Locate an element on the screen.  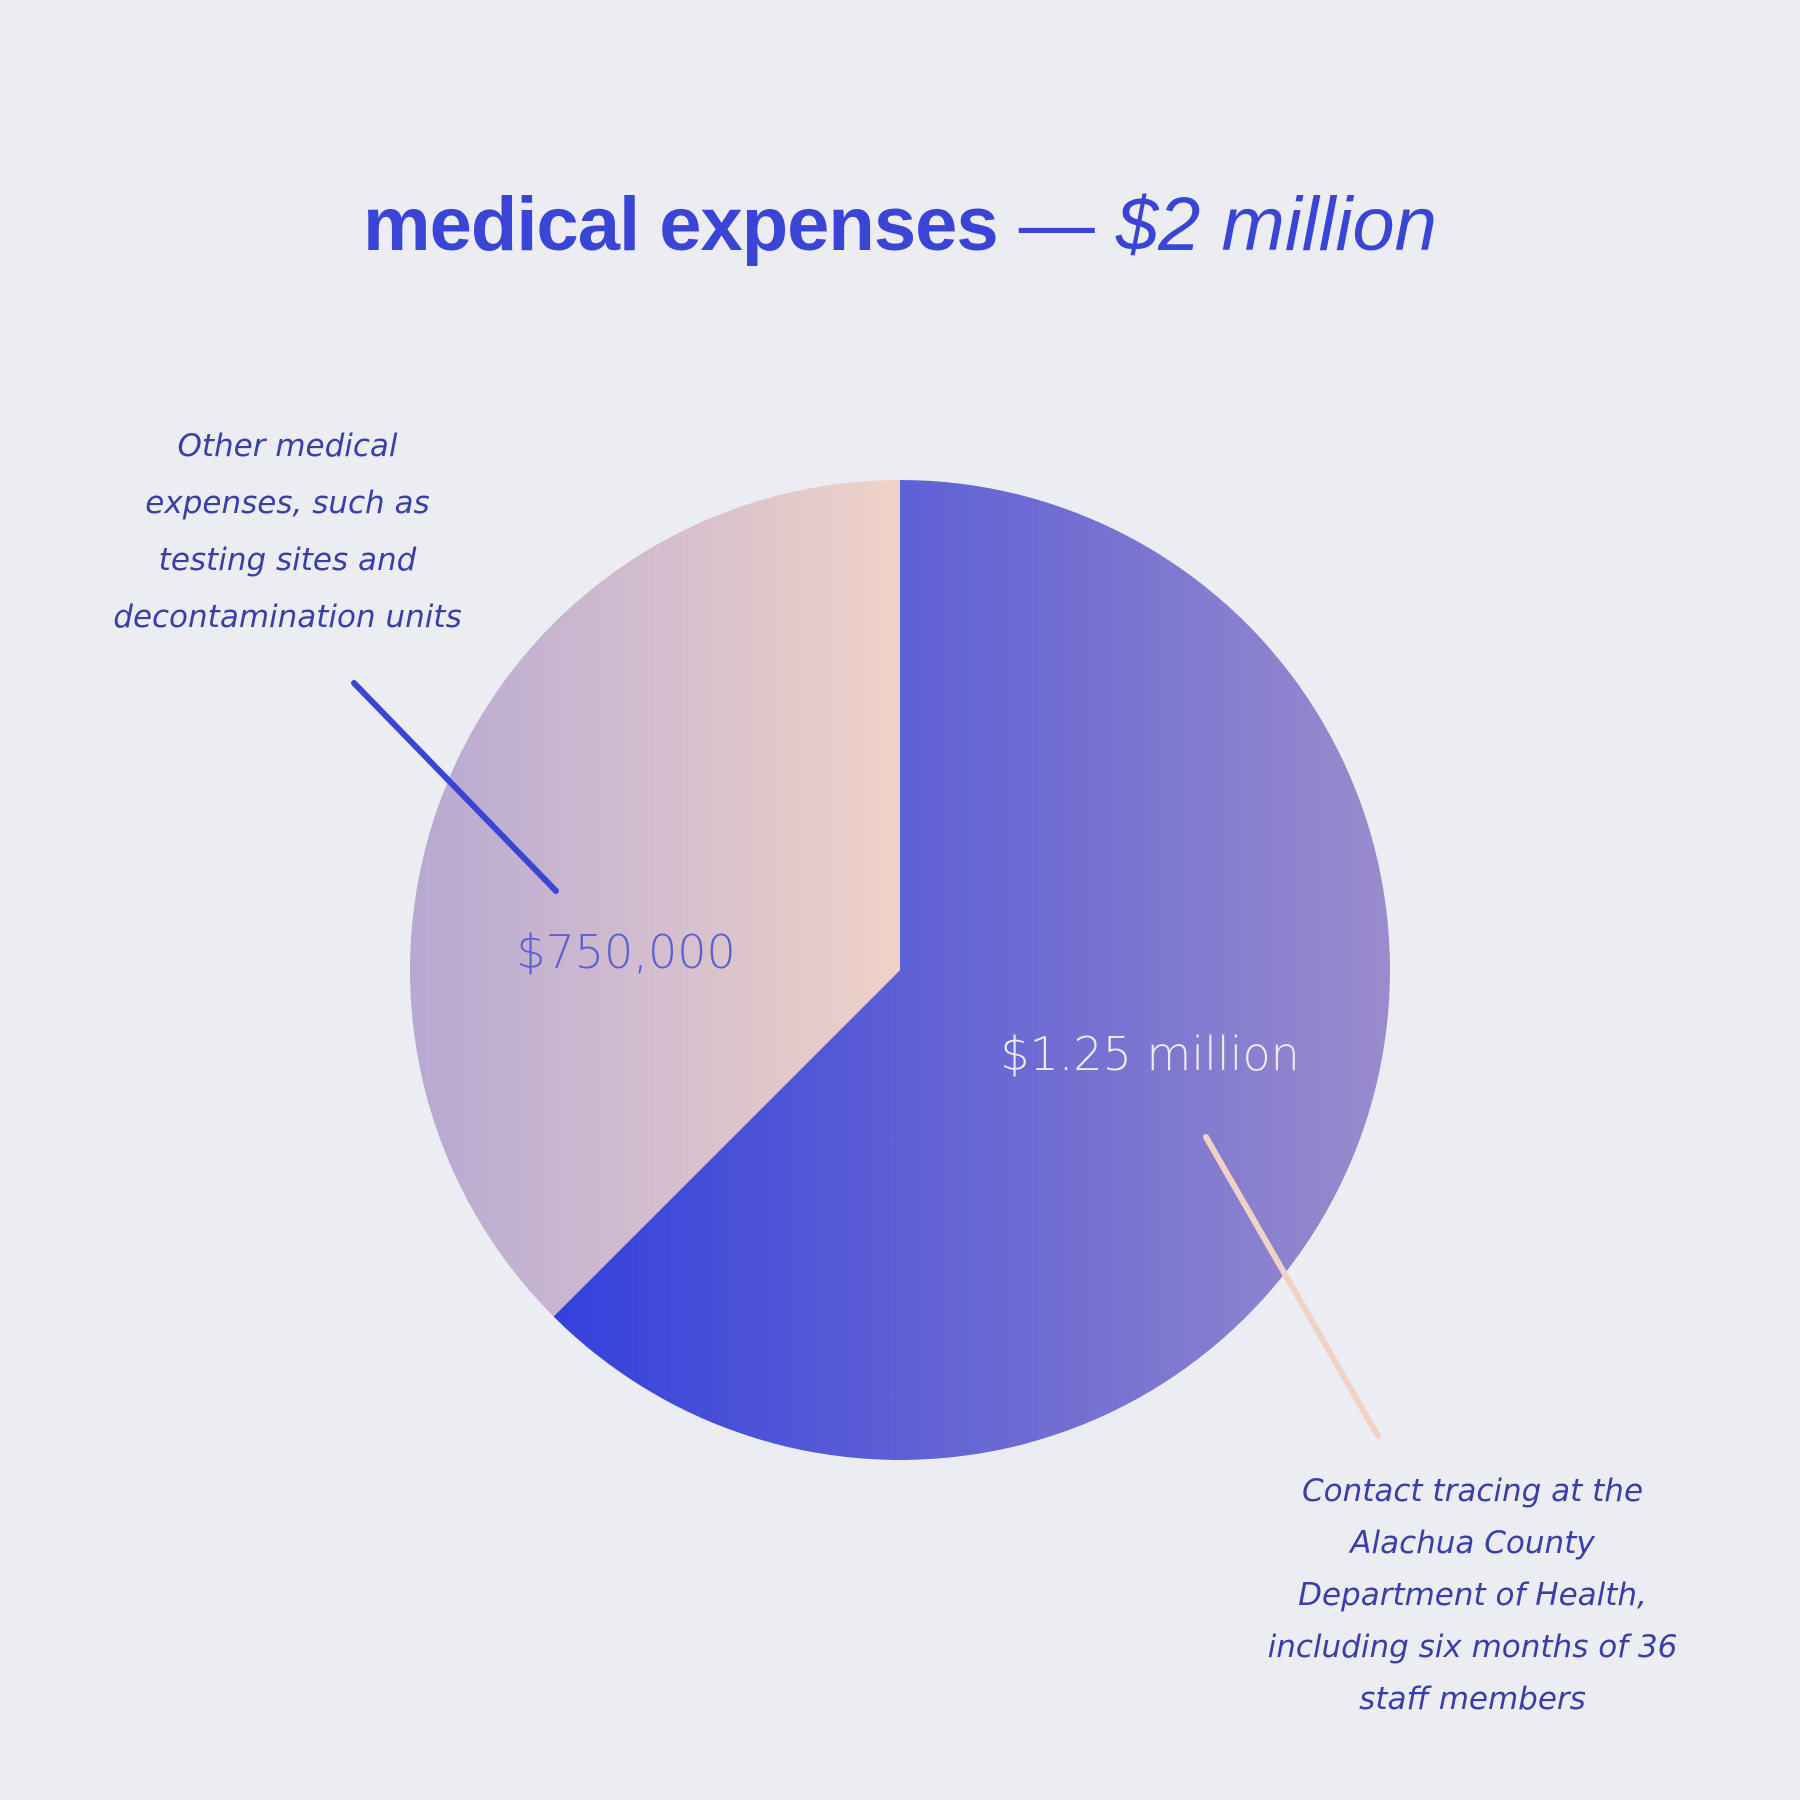
value-labels: $1.25 million $750,000 is located at coordinates (908, 1003).